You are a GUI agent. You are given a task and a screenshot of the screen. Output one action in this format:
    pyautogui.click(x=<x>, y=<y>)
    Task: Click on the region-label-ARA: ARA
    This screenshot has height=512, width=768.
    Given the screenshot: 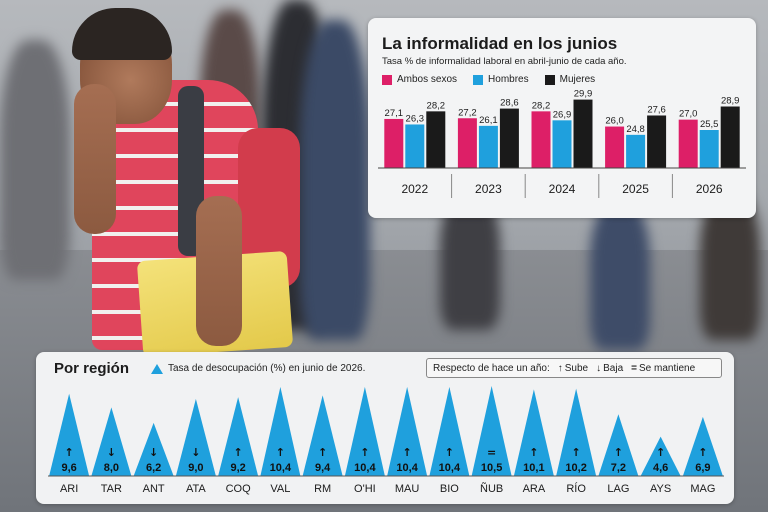 What is the action you would take?
    pyautogui.click(x=534, y=489)
    